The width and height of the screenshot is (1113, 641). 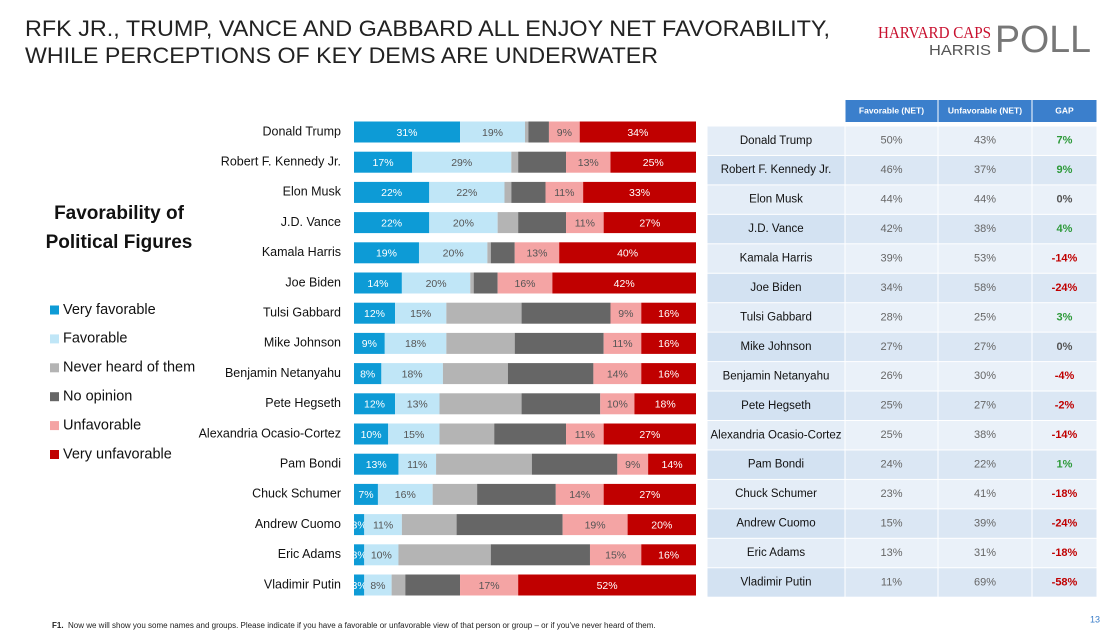 I want to click on value-label: 25%, so click(x=653, y=163).